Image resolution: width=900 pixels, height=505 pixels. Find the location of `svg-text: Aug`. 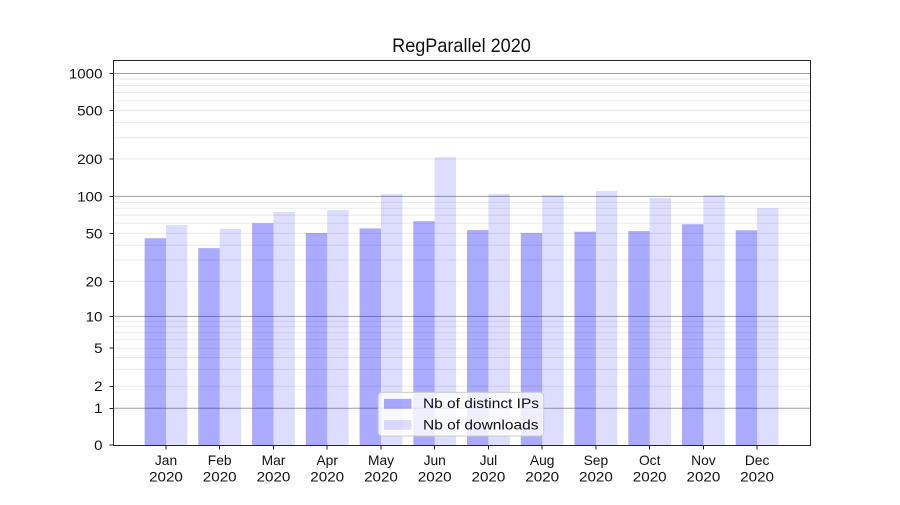

svg-text: Aug is located at coordinates (542, 460).